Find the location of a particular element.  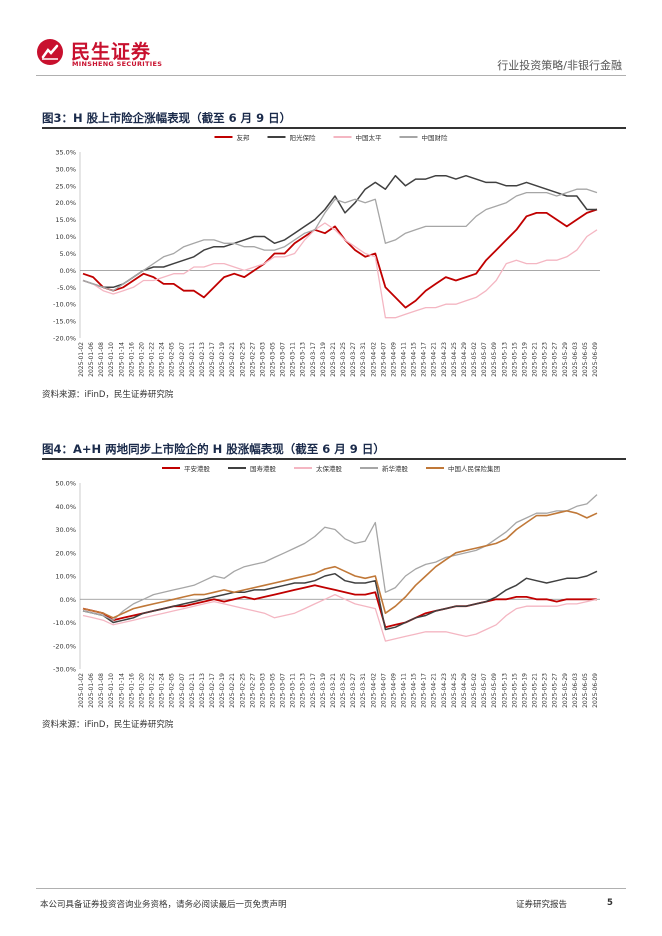

legend-label: 新华港股 is located at coordinates (395, 468).